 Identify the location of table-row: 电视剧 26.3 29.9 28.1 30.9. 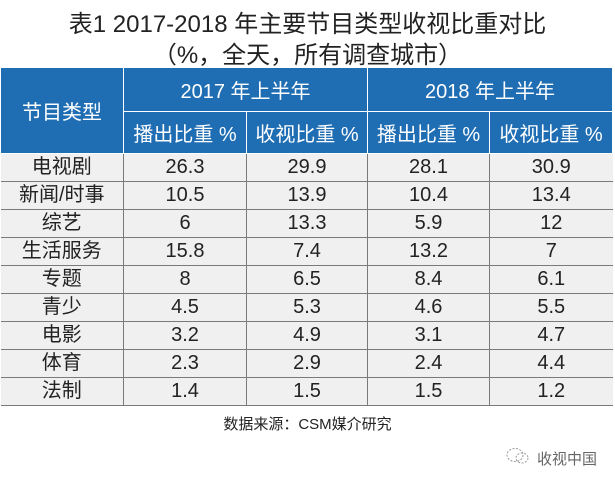
(306, 167).